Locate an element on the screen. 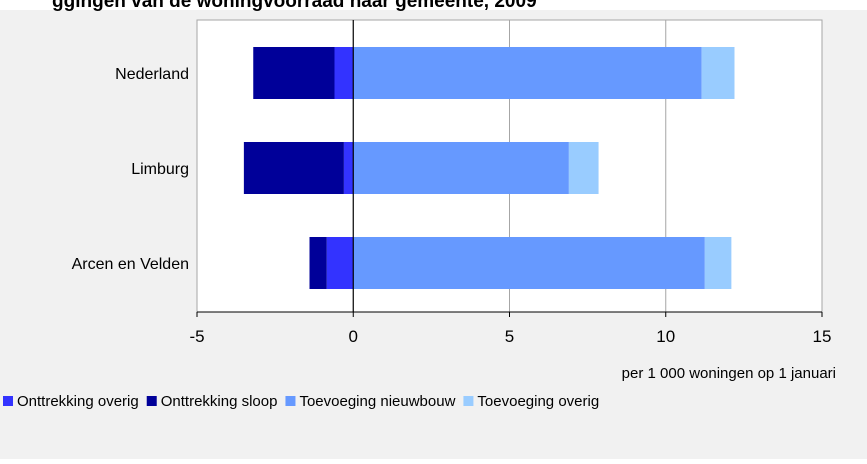 The height and width of the screenshot is (464, 867). x-tick-label: 5 is located at coordinates (509, 336).